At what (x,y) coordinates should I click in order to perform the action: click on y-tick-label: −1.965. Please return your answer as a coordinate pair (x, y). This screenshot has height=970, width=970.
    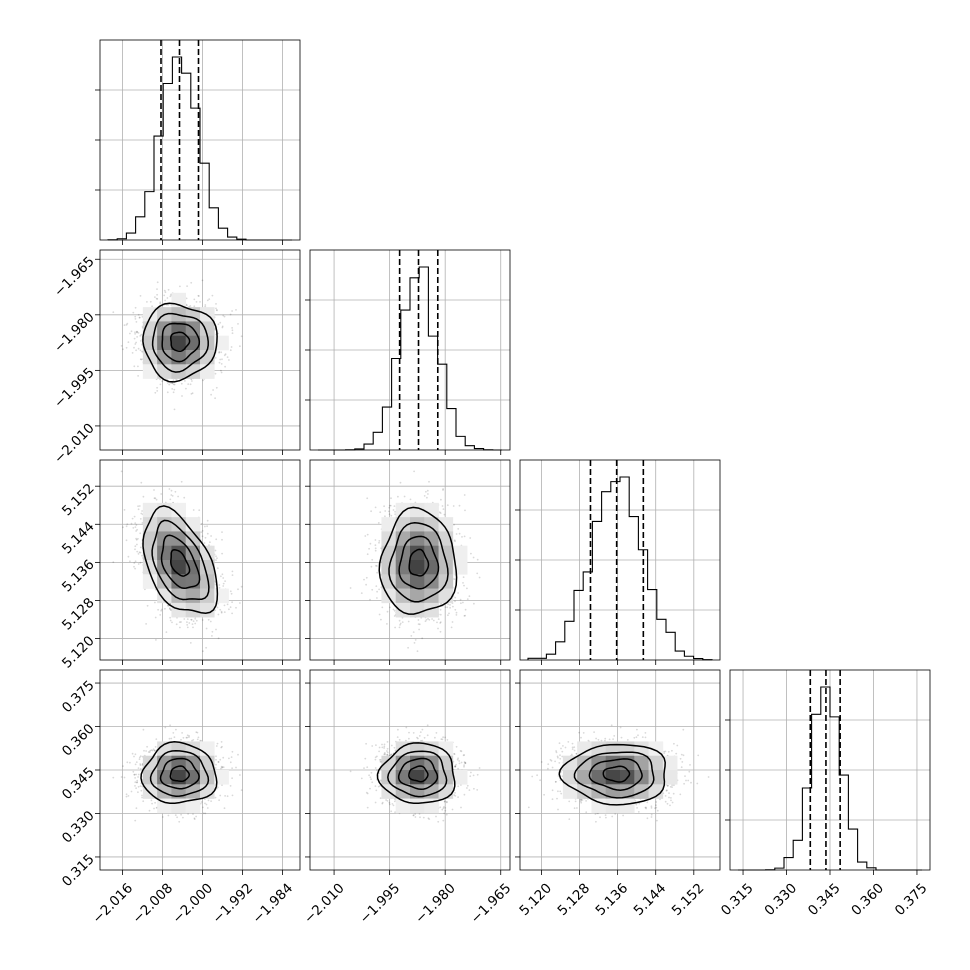
    Looking at the image, I should click on (74, 277).